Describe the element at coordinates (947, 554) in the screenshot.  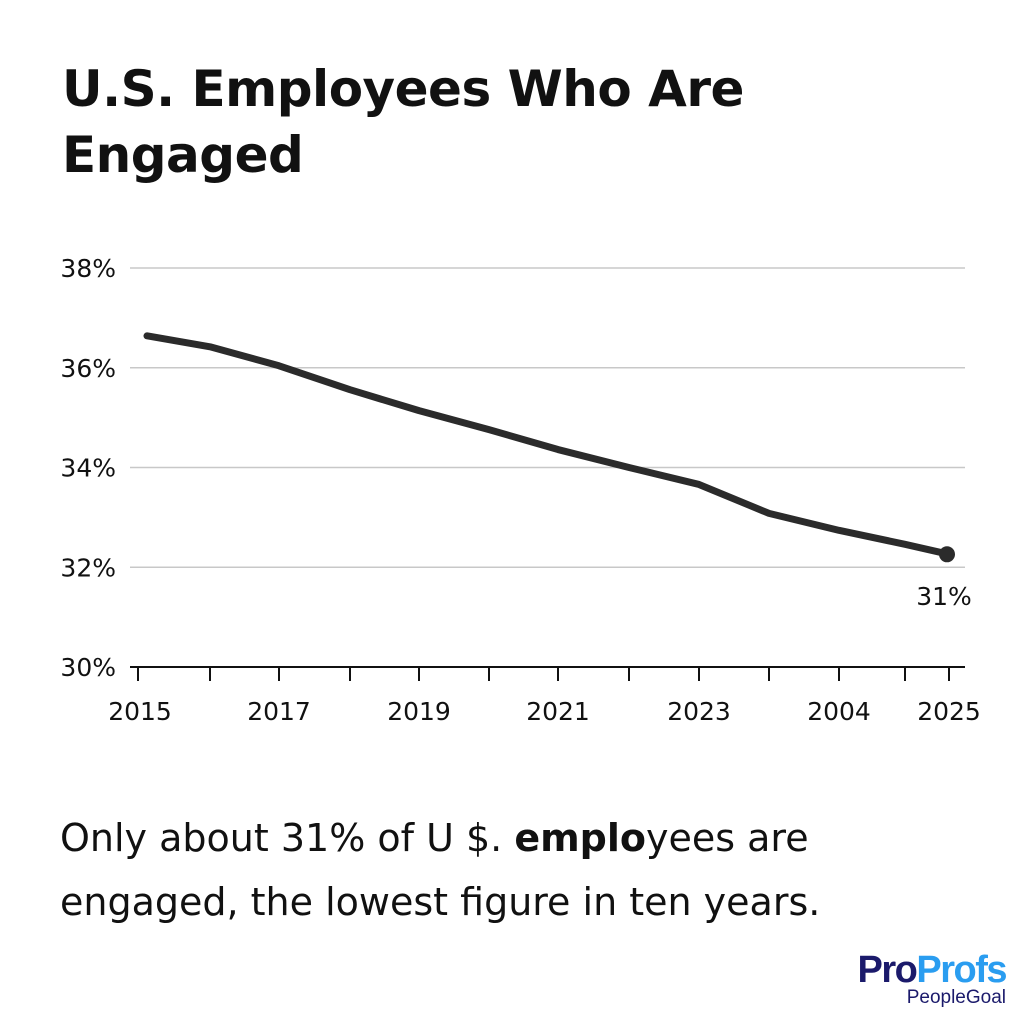
I see `end-marker` at that location.